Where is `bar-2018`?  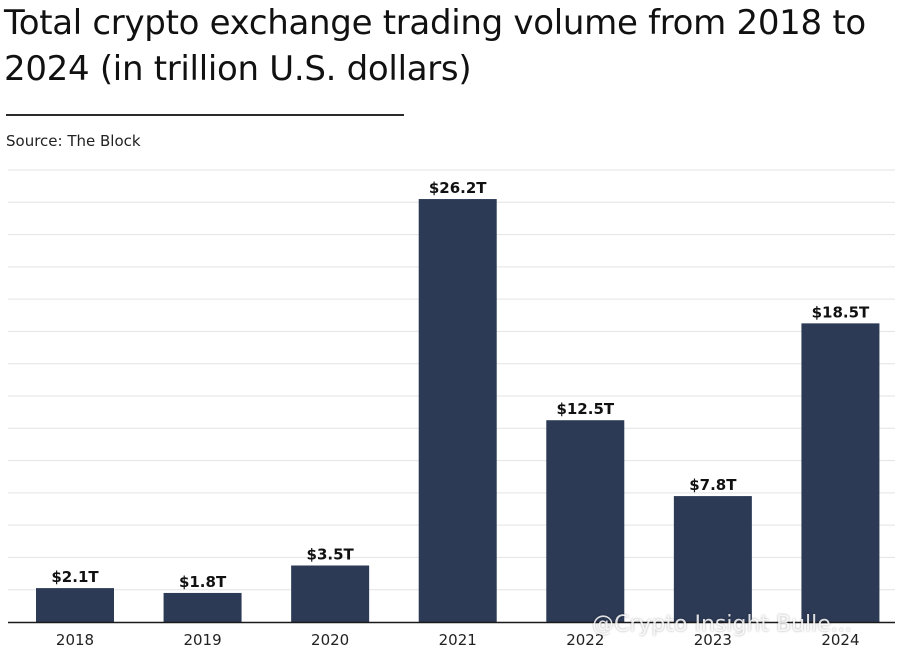 bar-2018 is located at coordinates (75, 605).